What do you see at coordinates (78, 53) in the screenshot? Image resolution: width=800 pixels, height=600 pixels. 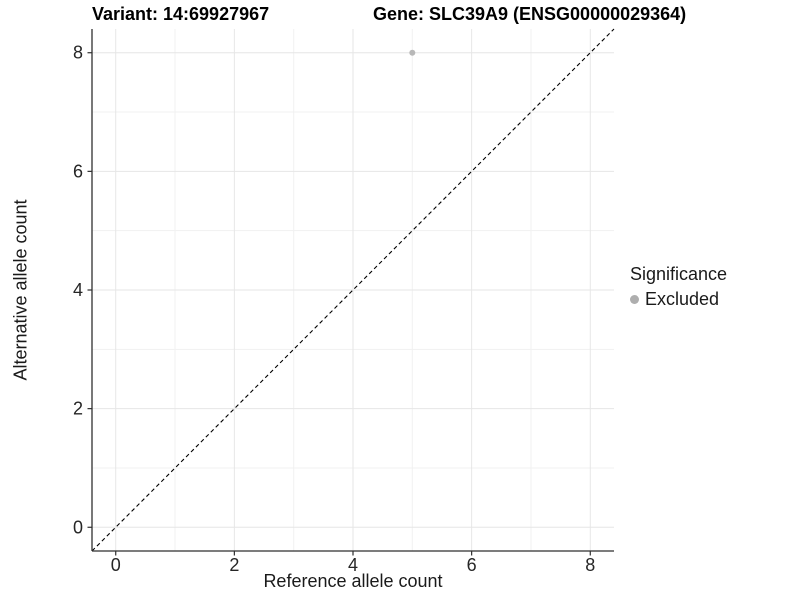 I see `y-tick-label: 8` at bounding box center [78, 53].